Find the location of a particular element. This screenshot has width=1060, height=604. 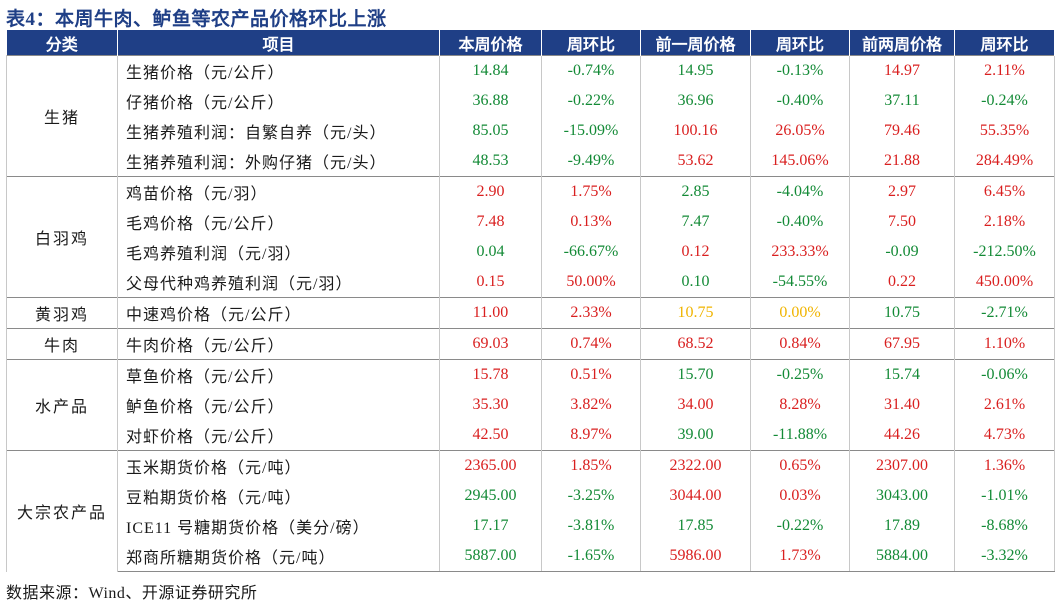

this-week-price-cell: 14.84 is located at coordinates (490, 70).